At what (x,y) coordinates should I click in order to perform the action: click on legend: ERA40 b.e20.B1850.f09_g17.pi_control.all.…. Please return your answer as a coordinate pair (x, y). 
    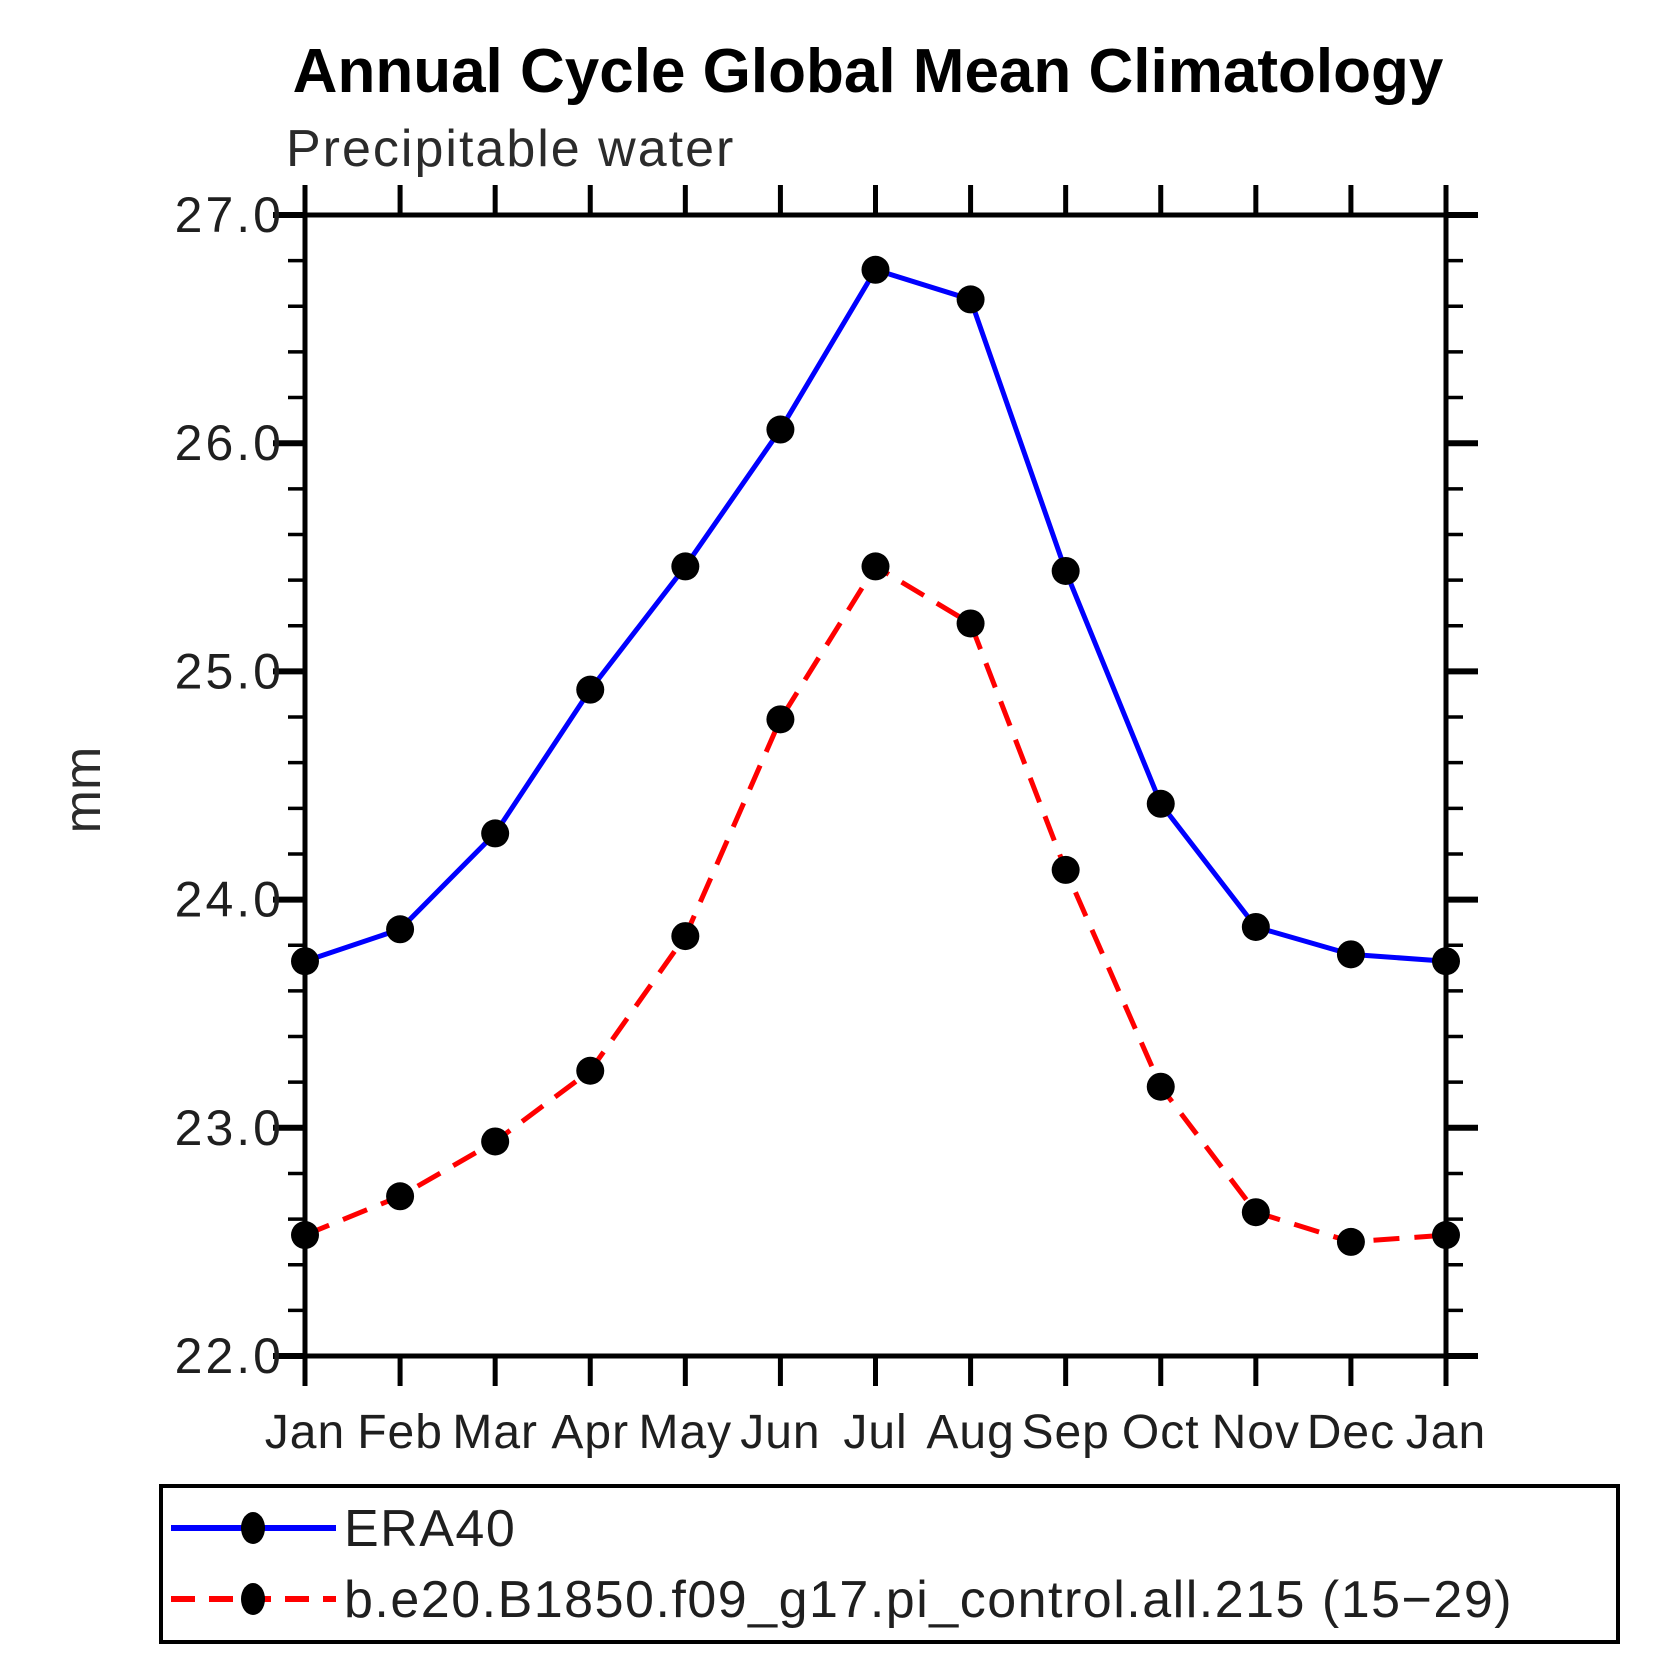
    Looking at the image, I should click on (889, 1564).